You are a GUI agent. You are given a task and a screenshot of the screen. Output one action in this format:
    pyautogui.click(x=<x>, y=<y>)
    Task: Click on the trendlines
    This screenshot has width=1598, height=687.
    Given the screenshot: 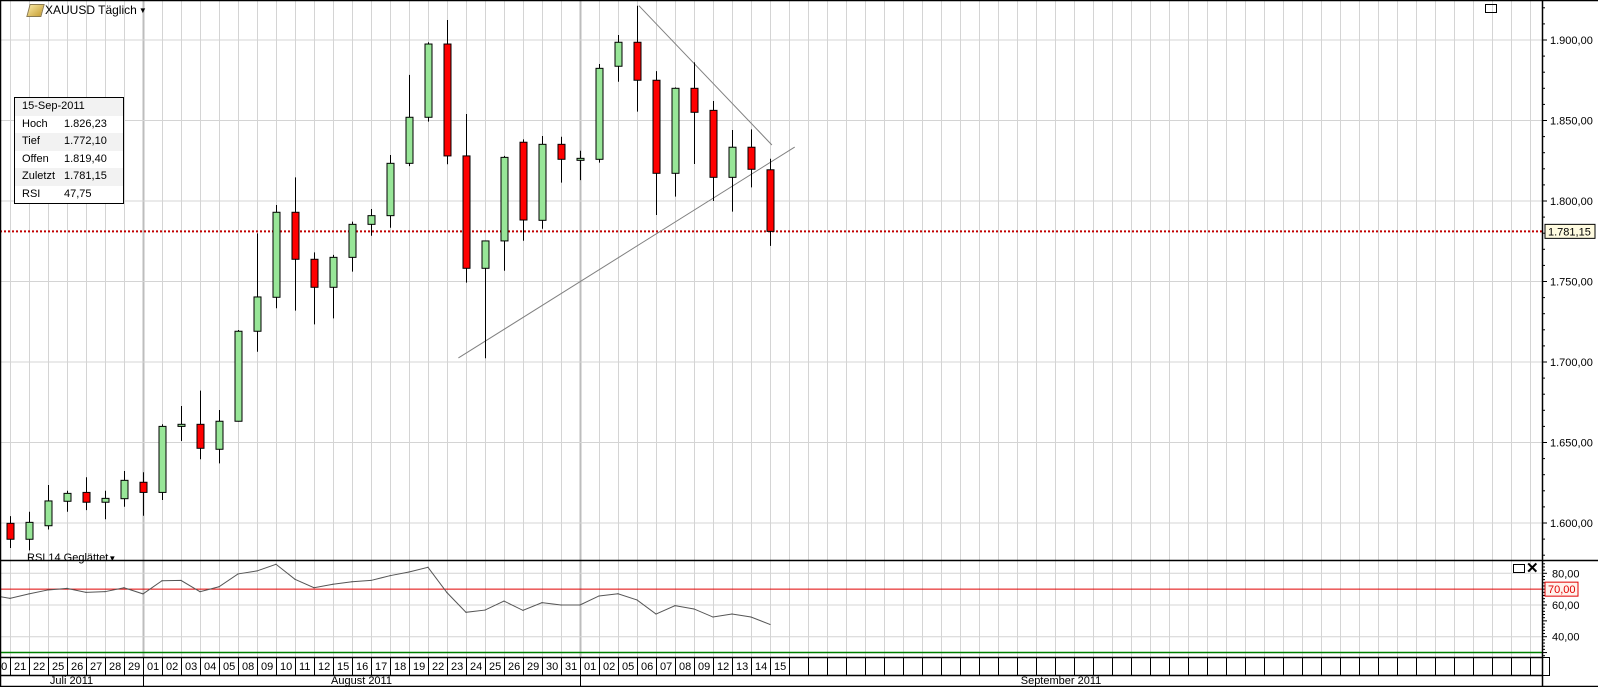 What is the action you would take?
    pyautogui.click(x=626, y=182)
    